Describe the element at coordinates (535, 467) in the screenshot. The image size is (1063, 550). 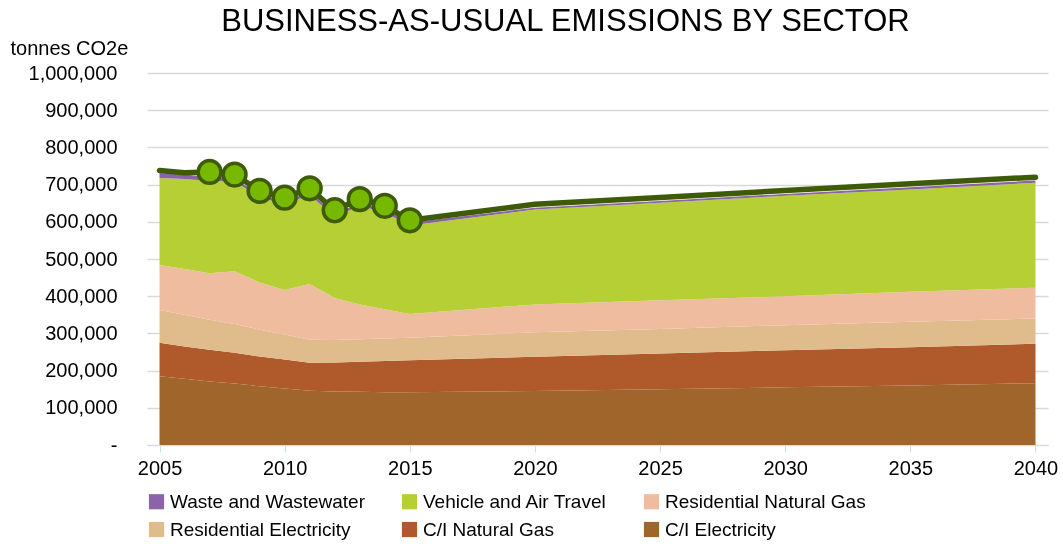
I see `x-tick-label: 2020` at that location.